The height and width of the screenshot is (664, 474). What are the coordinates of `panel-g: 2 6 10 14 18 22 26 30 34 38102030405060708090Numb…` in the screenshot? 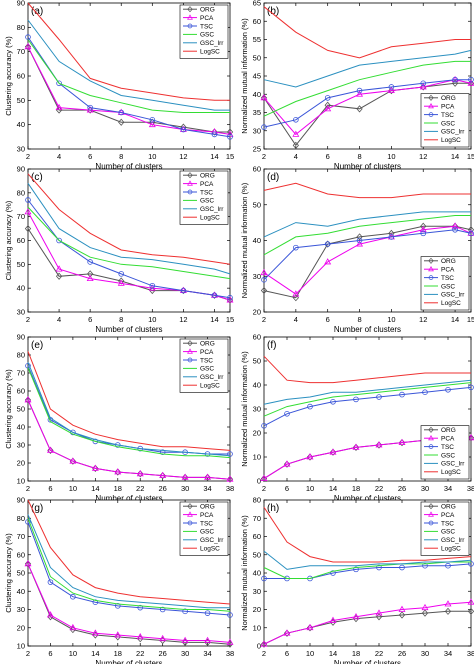 It's located at (119, 580).